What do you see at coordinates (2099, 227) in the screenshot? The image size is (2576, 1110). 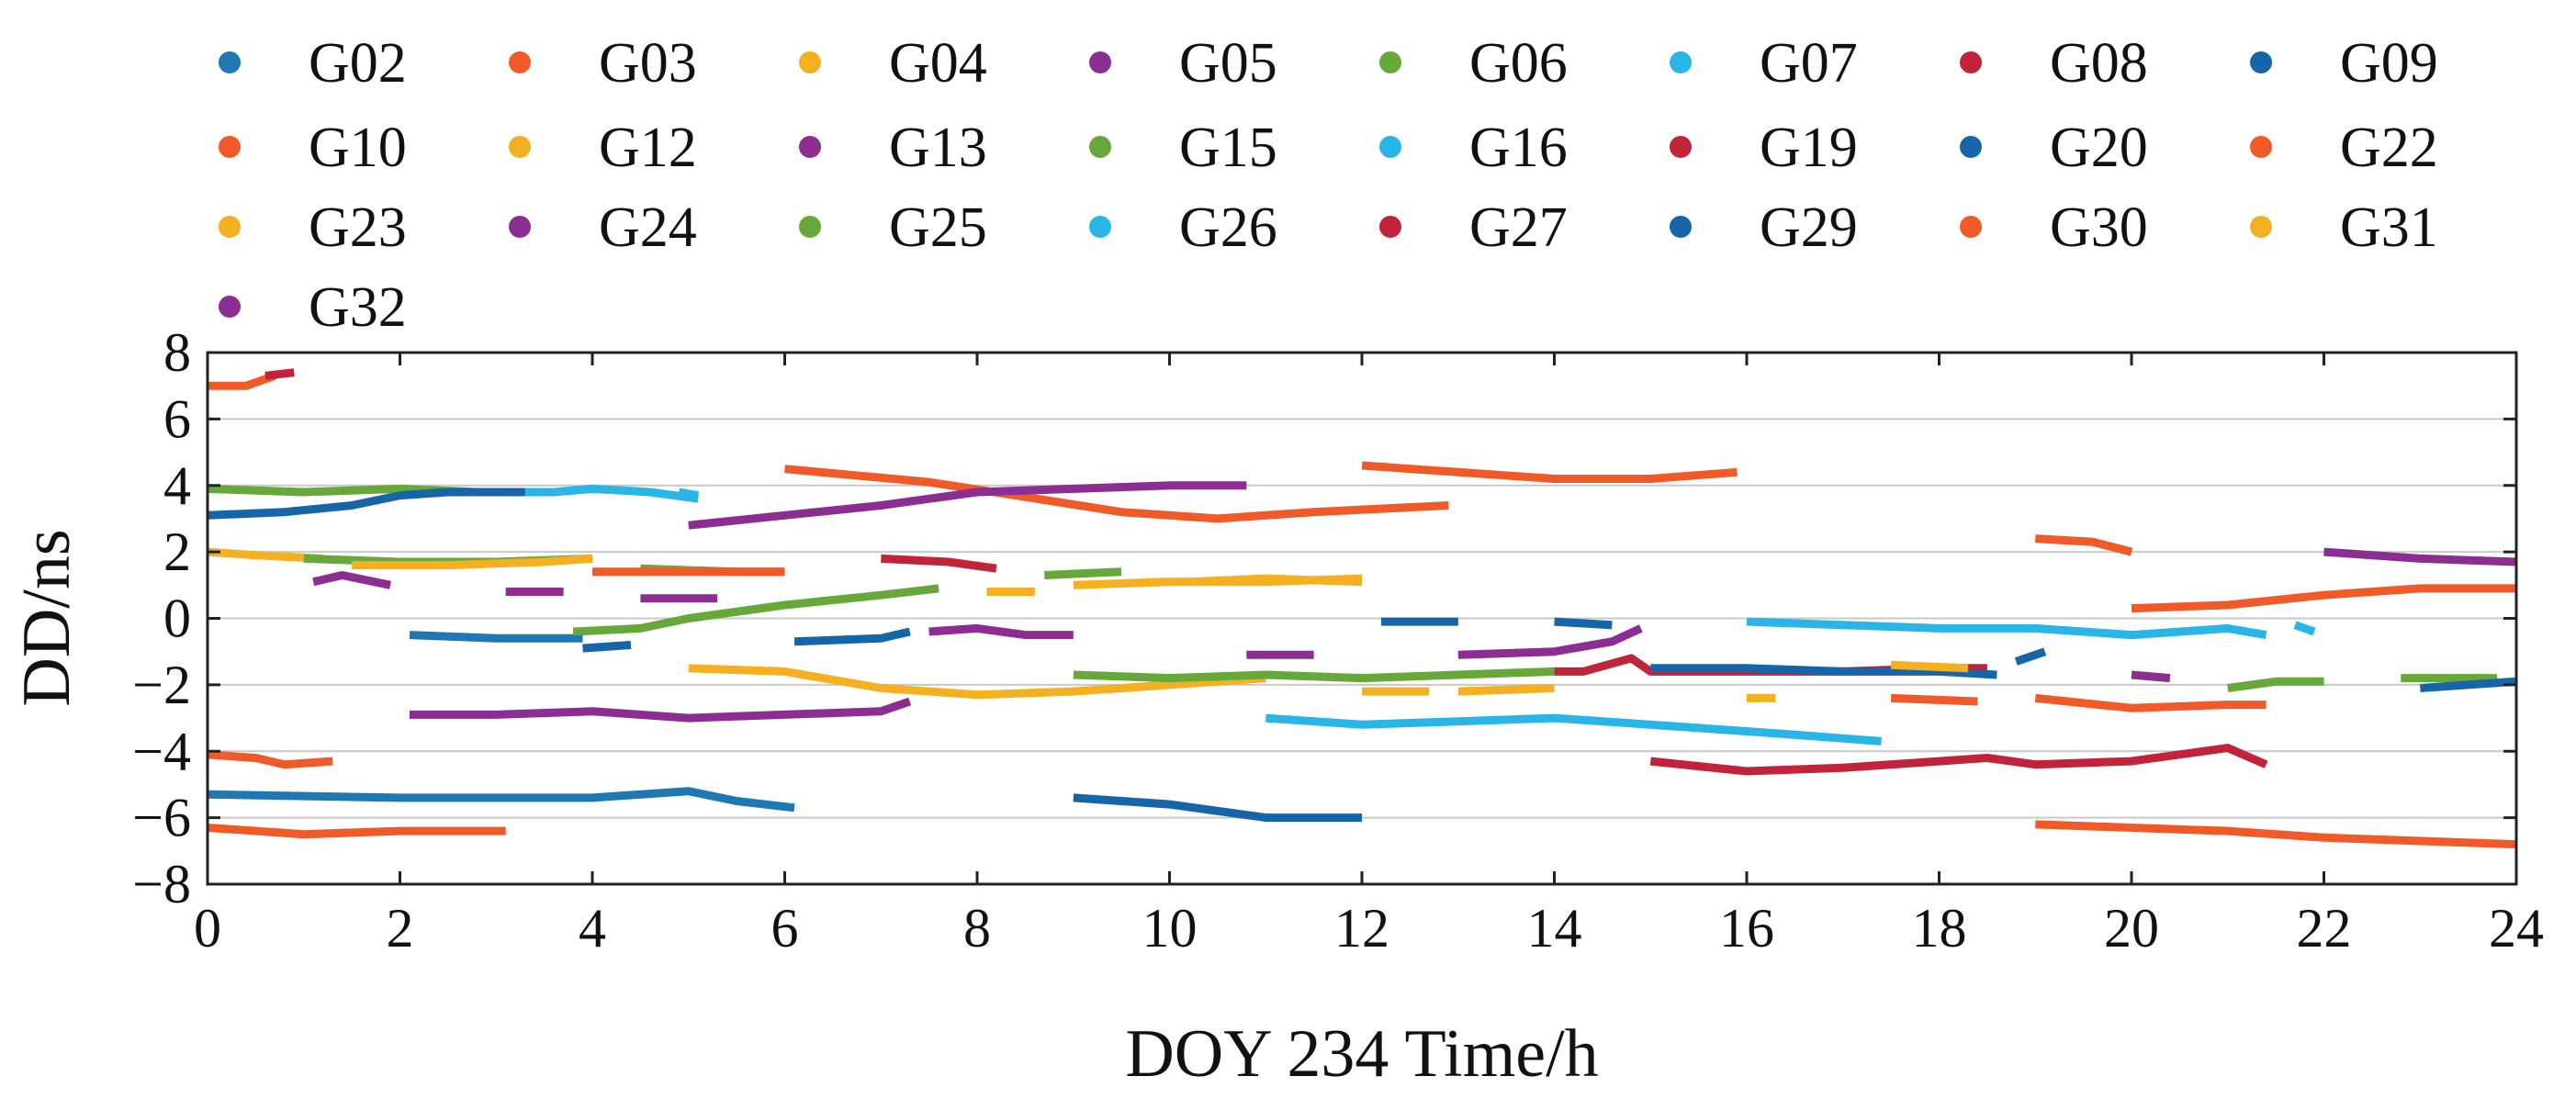 I see `legend-label: G30` at bounding box center [2099, 227].